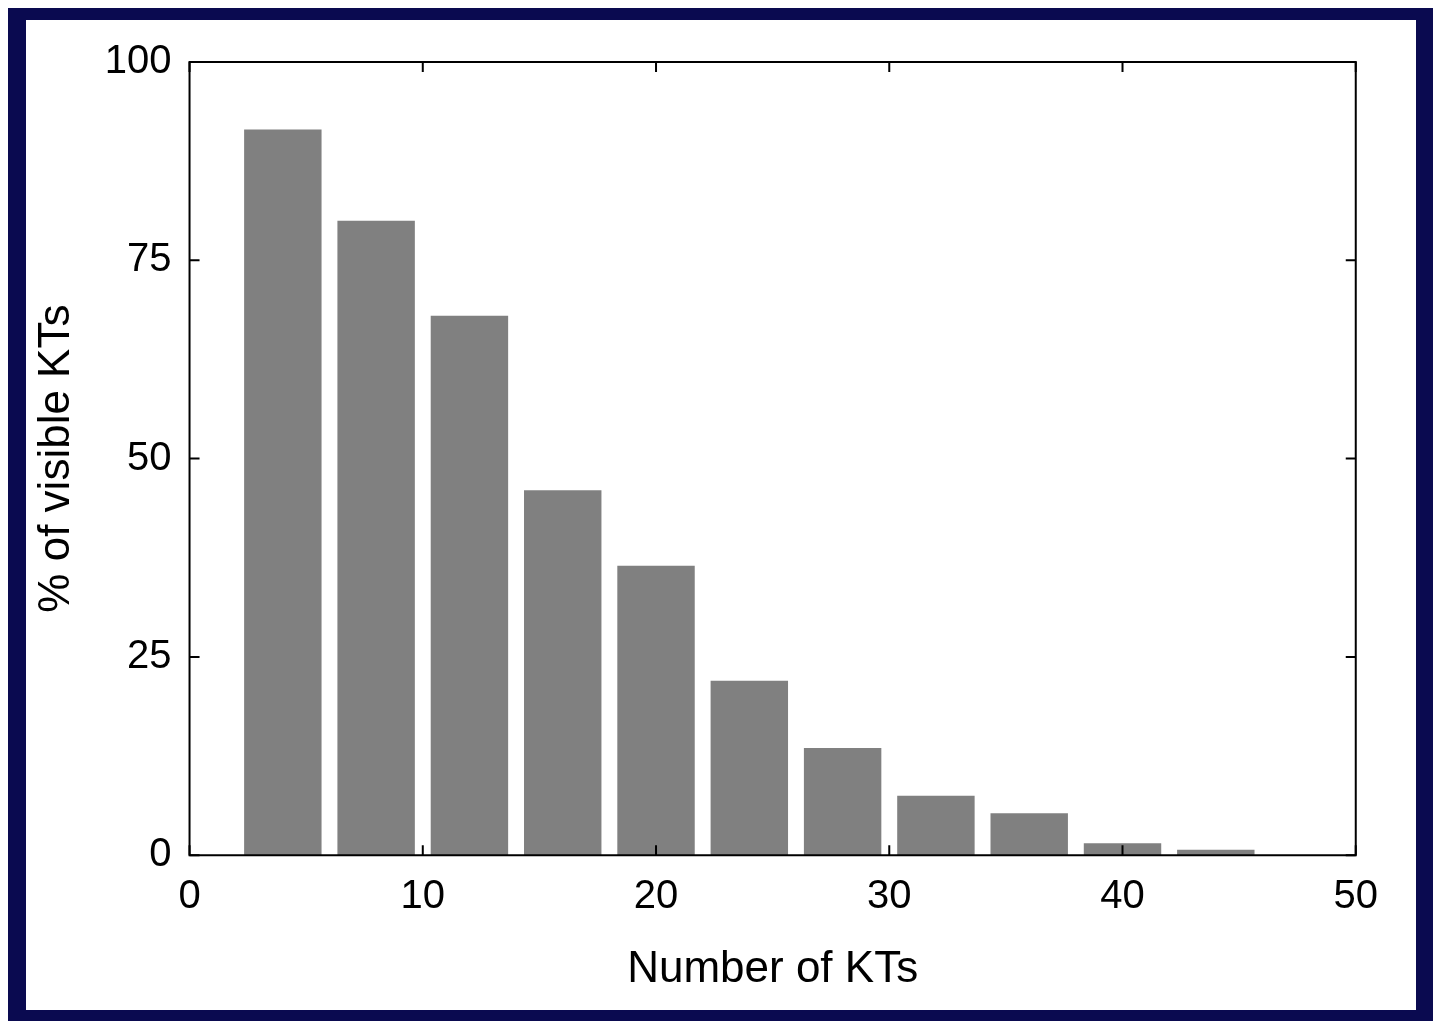 The height and width of the screenshot is (1029, 1441). Describe the element at coordinates (149, 257) in the screenshot. I see `y-tick-label: 75` at that location.